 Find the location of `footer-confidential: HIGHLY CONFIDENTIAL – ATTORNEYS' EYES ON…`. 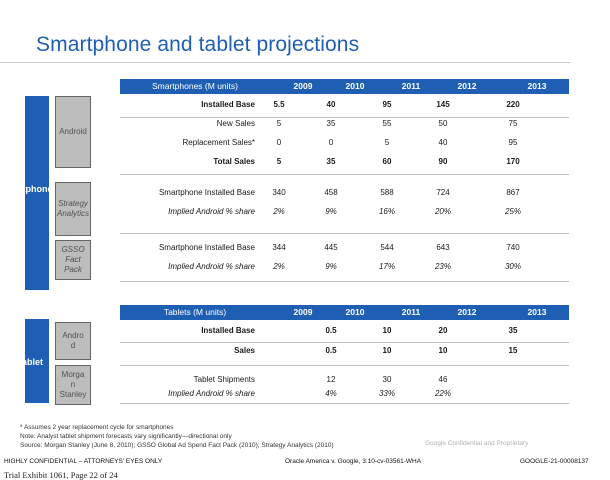

footer-confidential: HIGHLY CONFIDENTIAL – ATTORNEYS' EYES ON… is located at coordinates (83, 461).